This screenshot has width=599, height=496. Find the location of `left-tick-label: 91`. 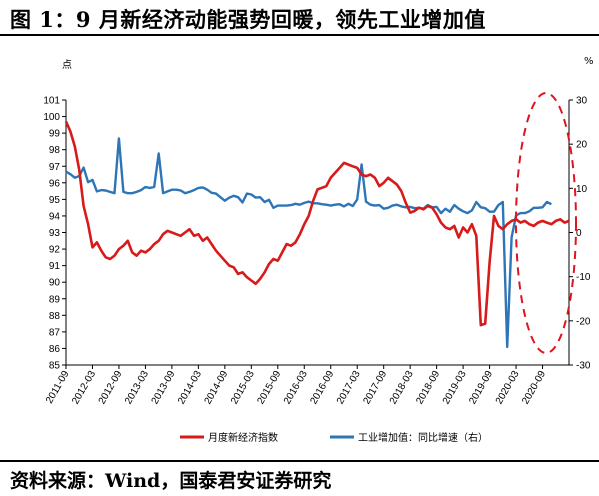

left-tick-label: 91 is located at coordinates (55, 266).